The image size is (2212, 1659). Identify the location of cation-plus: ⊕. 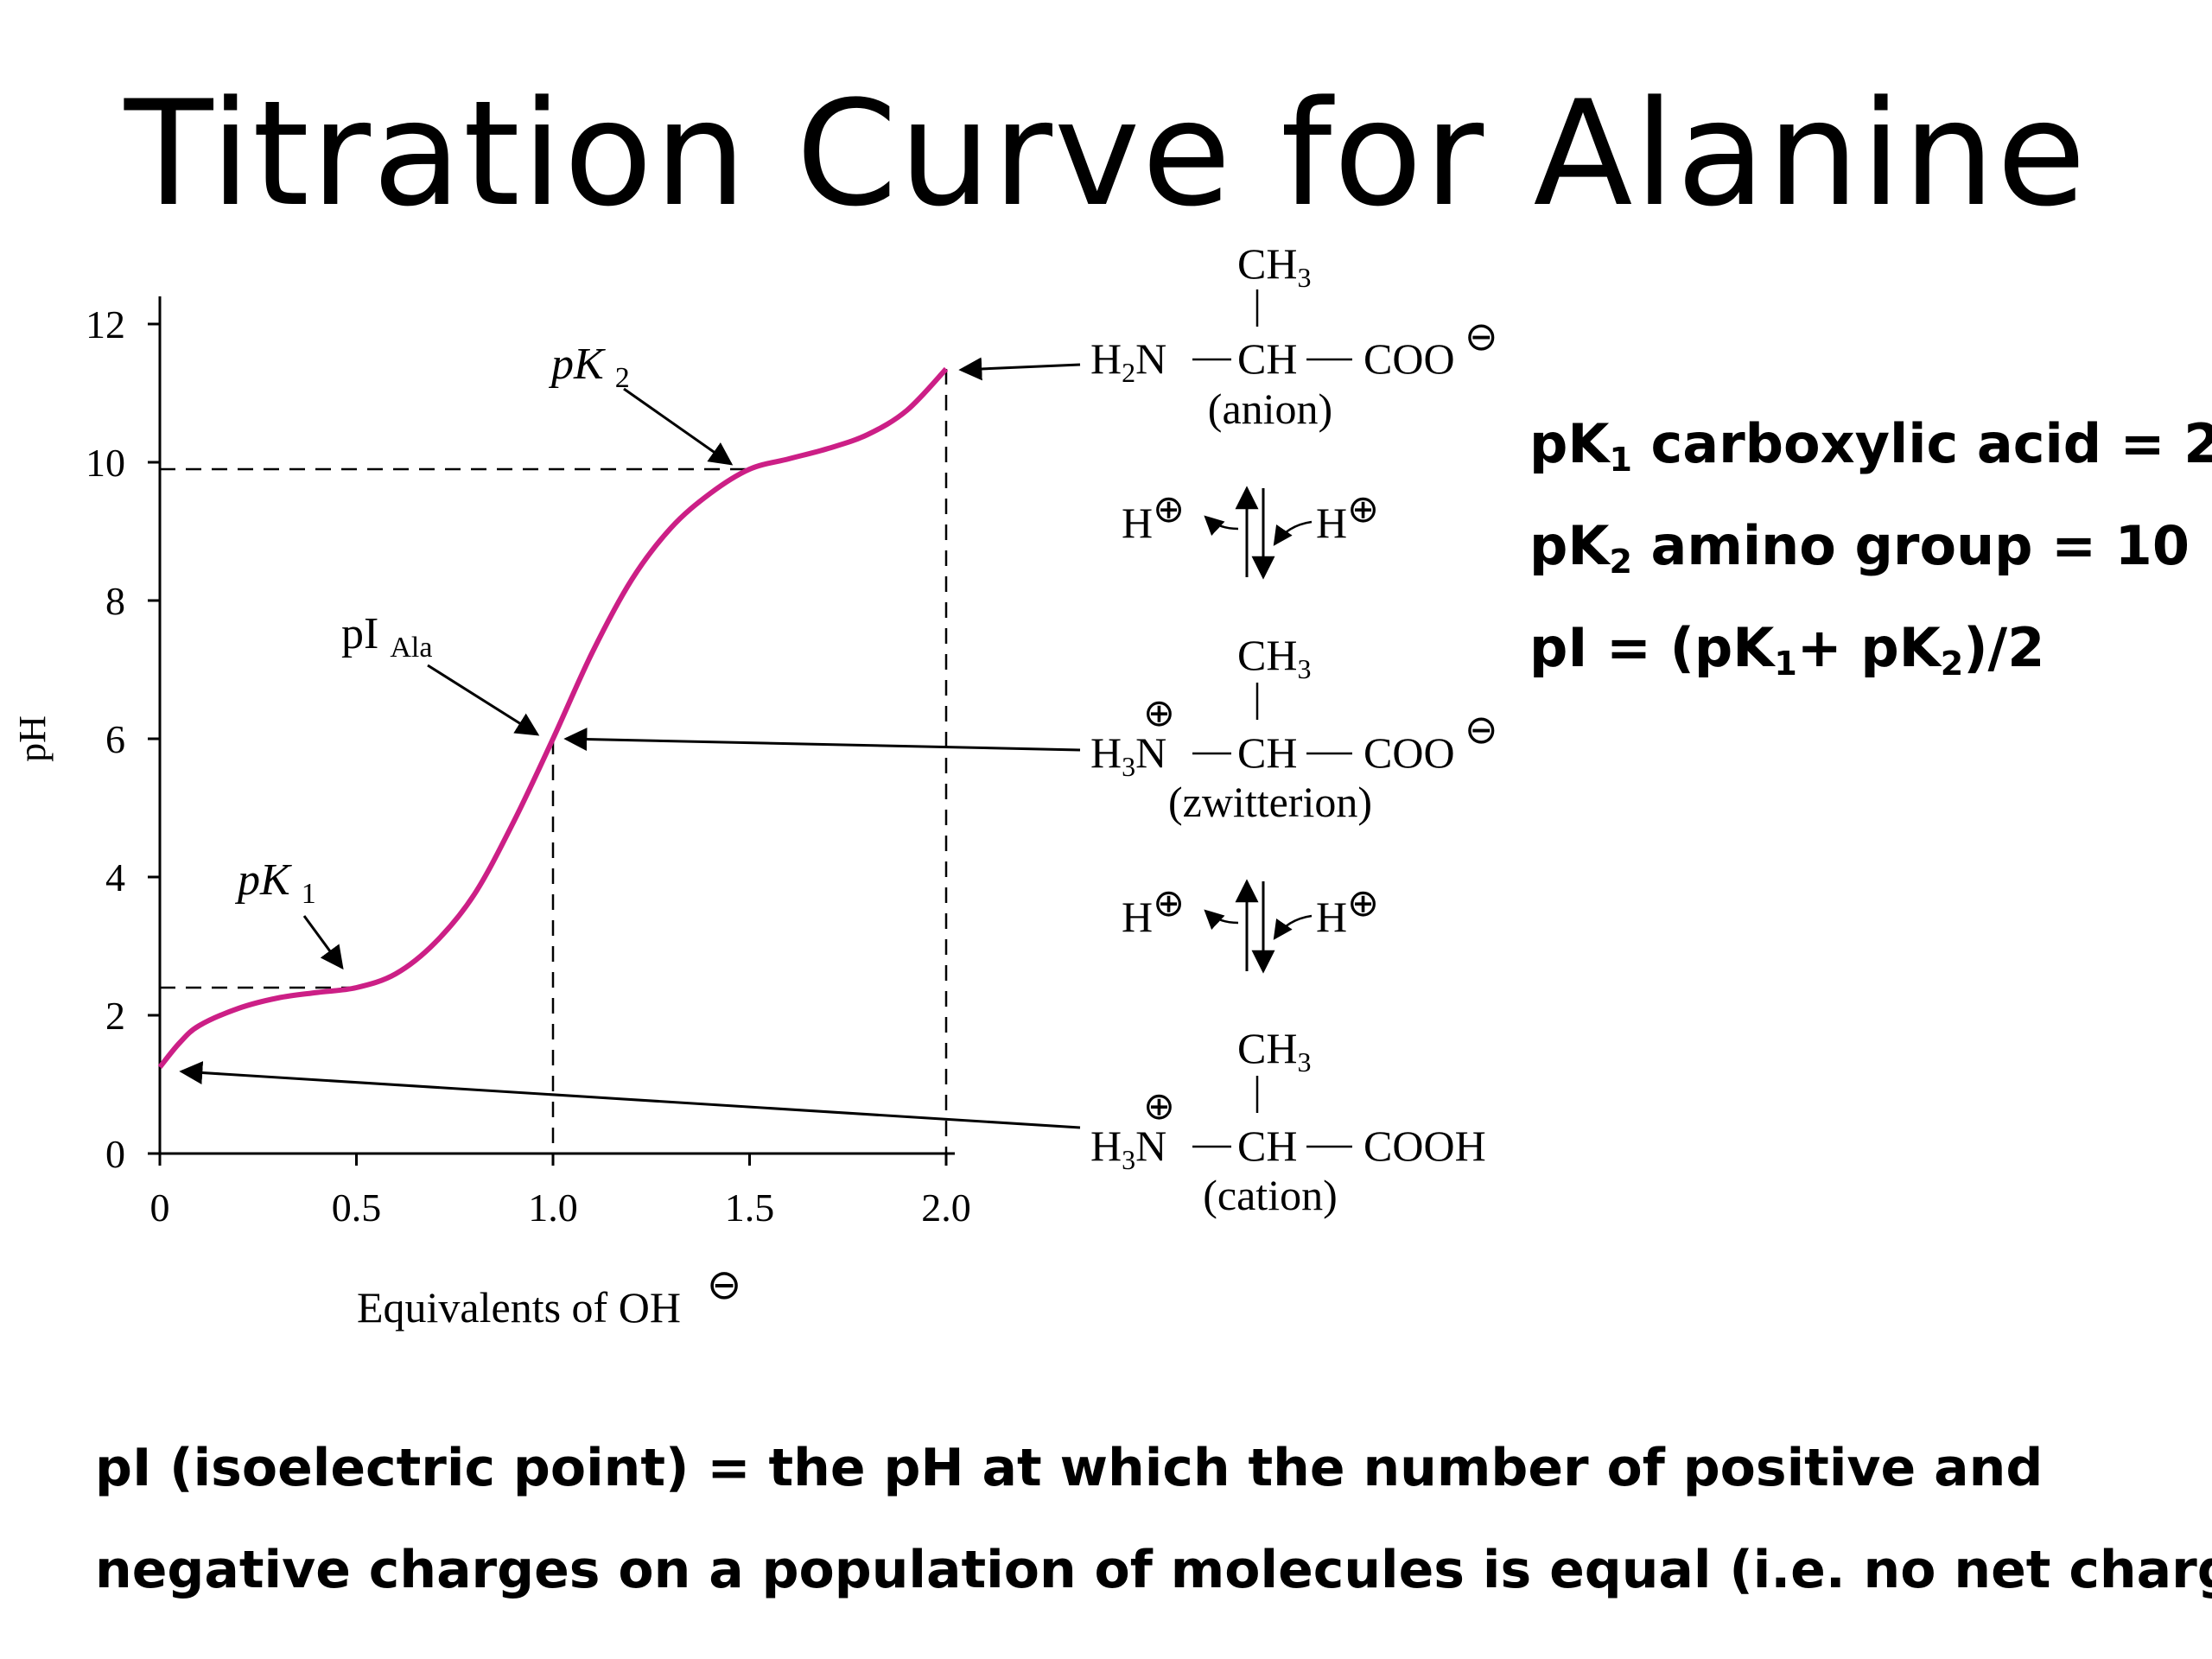
(1159, 1106).